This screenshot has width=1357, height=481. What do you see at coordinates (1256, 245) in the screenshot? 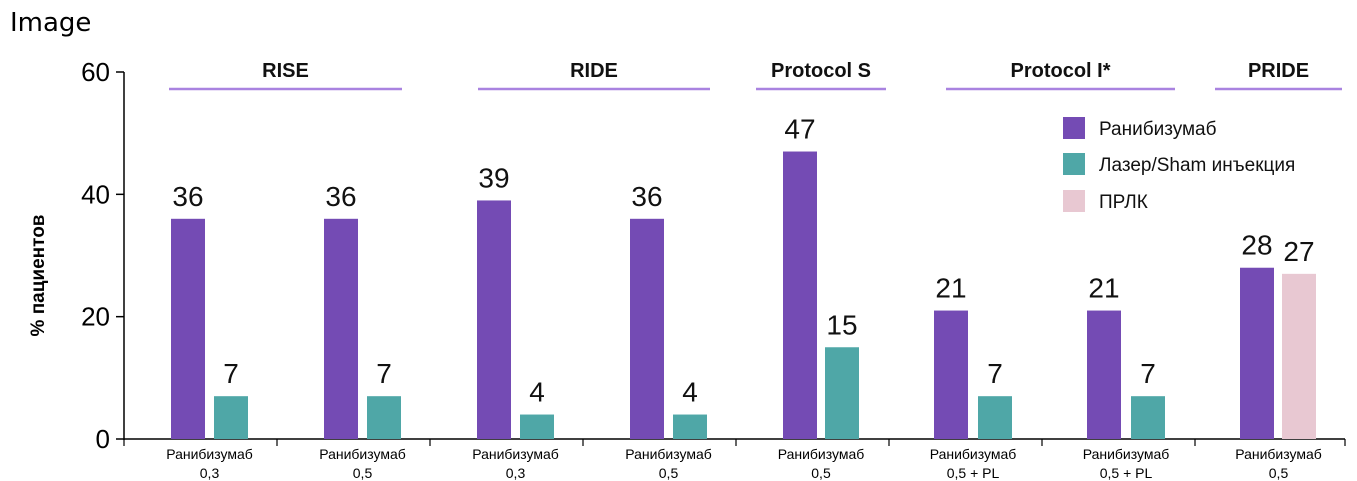
I see `data-label: 28` at bounding box center [1256, 245].